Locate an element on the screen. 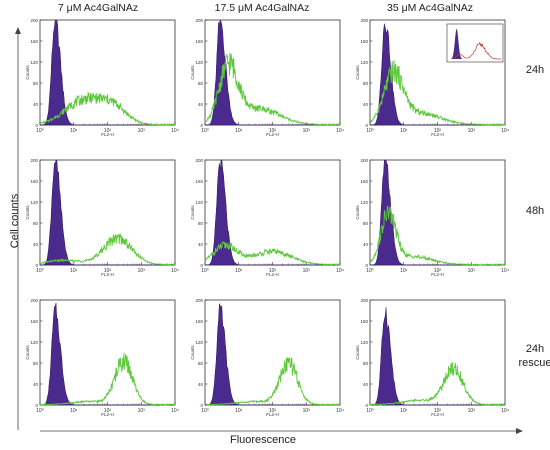 Image resolution: width=550 pixels, height=450 pixels. row-label-48h: 48h is located at coordinates (535, 211).